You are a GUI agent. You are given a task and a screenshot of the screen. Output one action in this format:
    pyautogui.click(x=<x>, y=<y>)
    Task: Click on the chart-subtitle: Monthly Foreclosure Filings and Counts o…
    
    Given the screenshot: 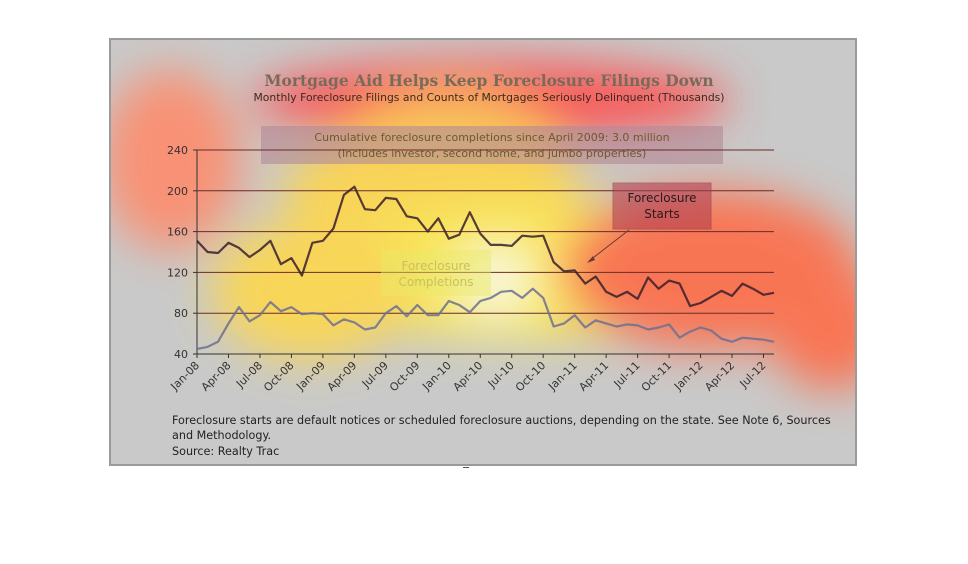 What is the action you would take?
    pyautogui.click(x=488, y=97)
    